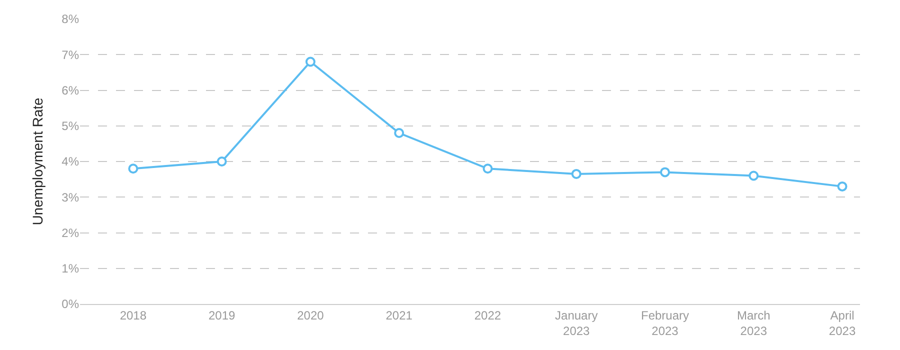  Describe the element at coordinates (71, 233) in the screenshot. I see `y-tick-label: 2%` at that location.